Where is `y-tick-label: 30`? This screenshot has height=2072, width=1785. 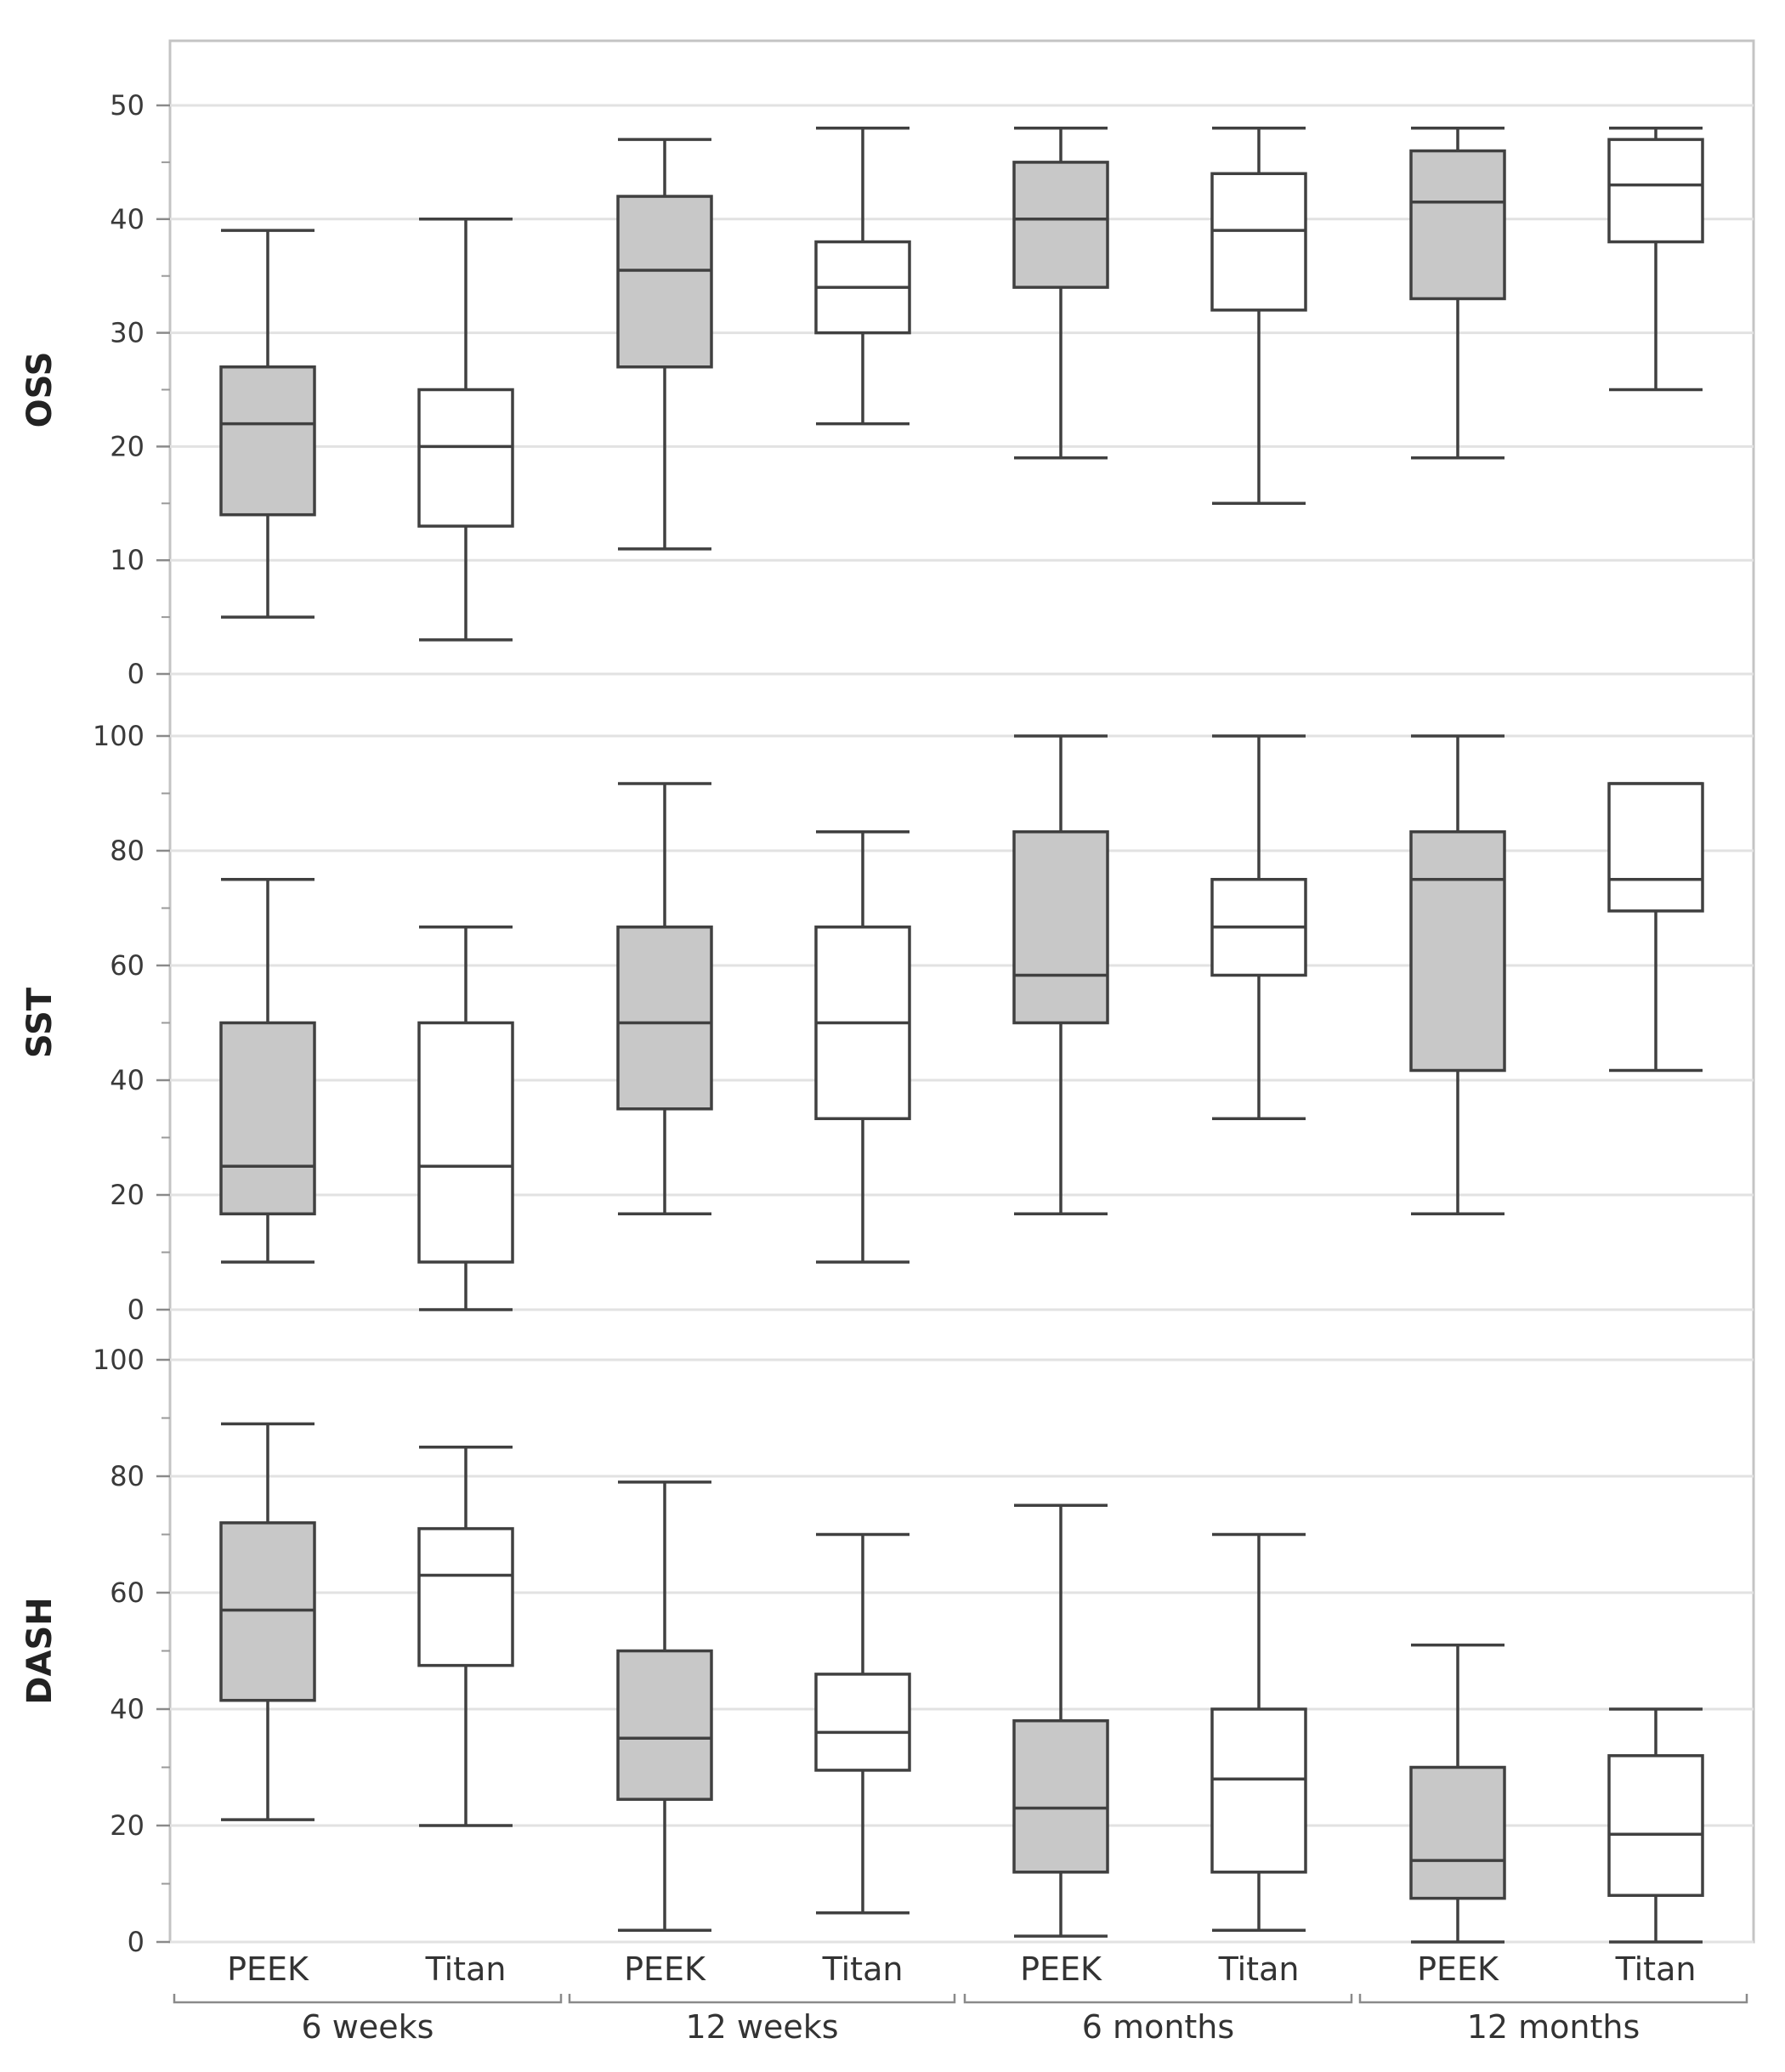 y-tick-label: 30 is located at coordinates (127, 333).